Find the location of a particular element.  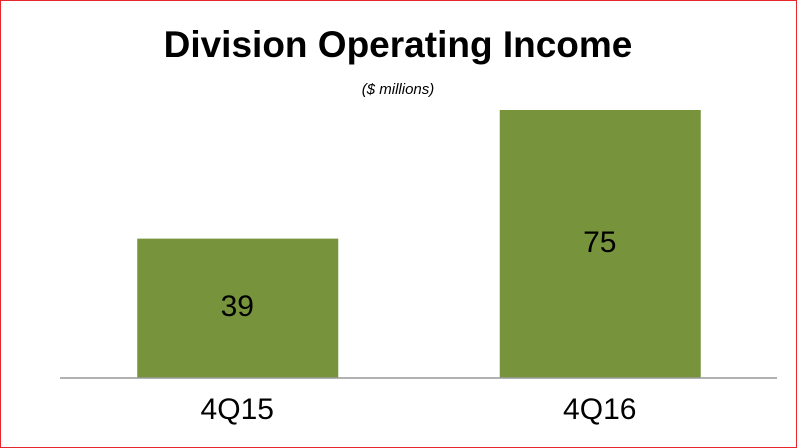

data-label: 39 is located at coordinates (237, 306).